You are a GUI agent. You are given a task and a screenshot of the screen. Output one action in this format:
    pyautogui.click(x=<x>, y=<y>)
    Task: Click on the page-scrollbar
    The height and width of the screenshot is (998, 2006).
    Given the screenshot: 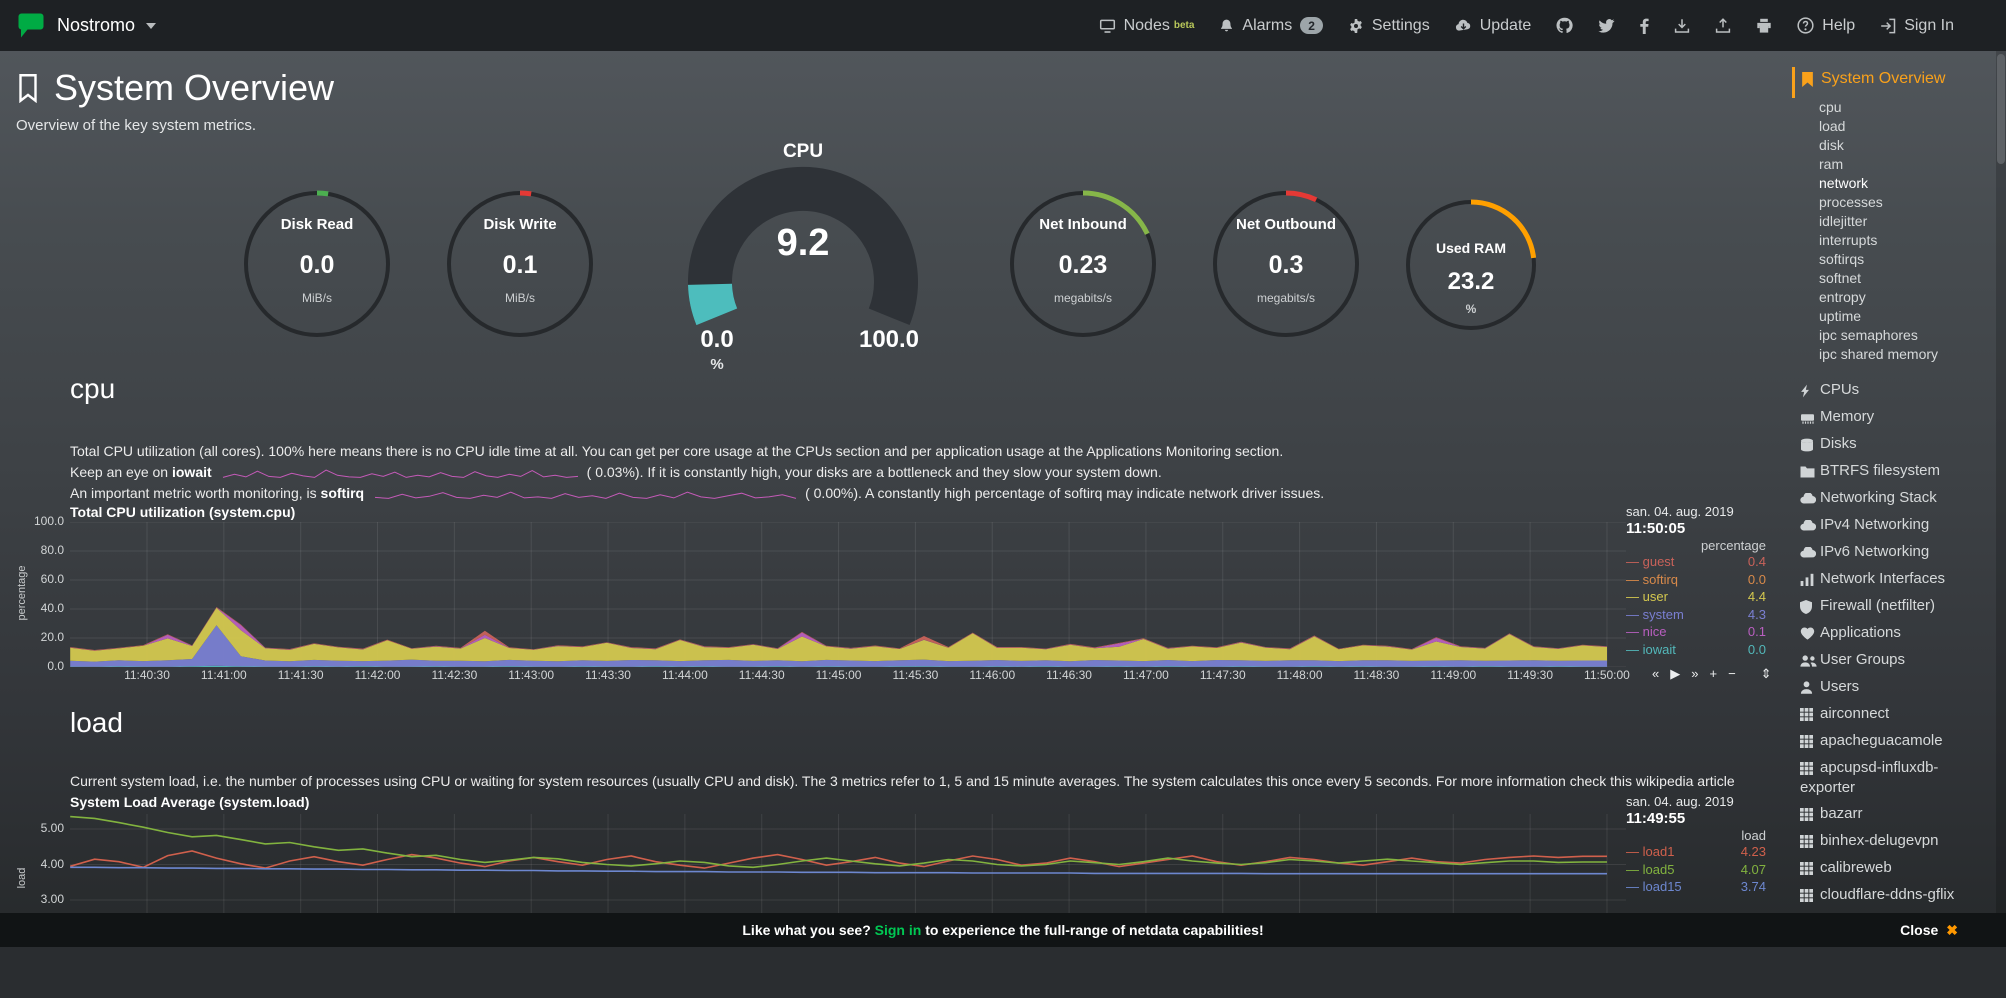 What is the action you would take?
    pyautogui.click(x=2001, y=499)
    